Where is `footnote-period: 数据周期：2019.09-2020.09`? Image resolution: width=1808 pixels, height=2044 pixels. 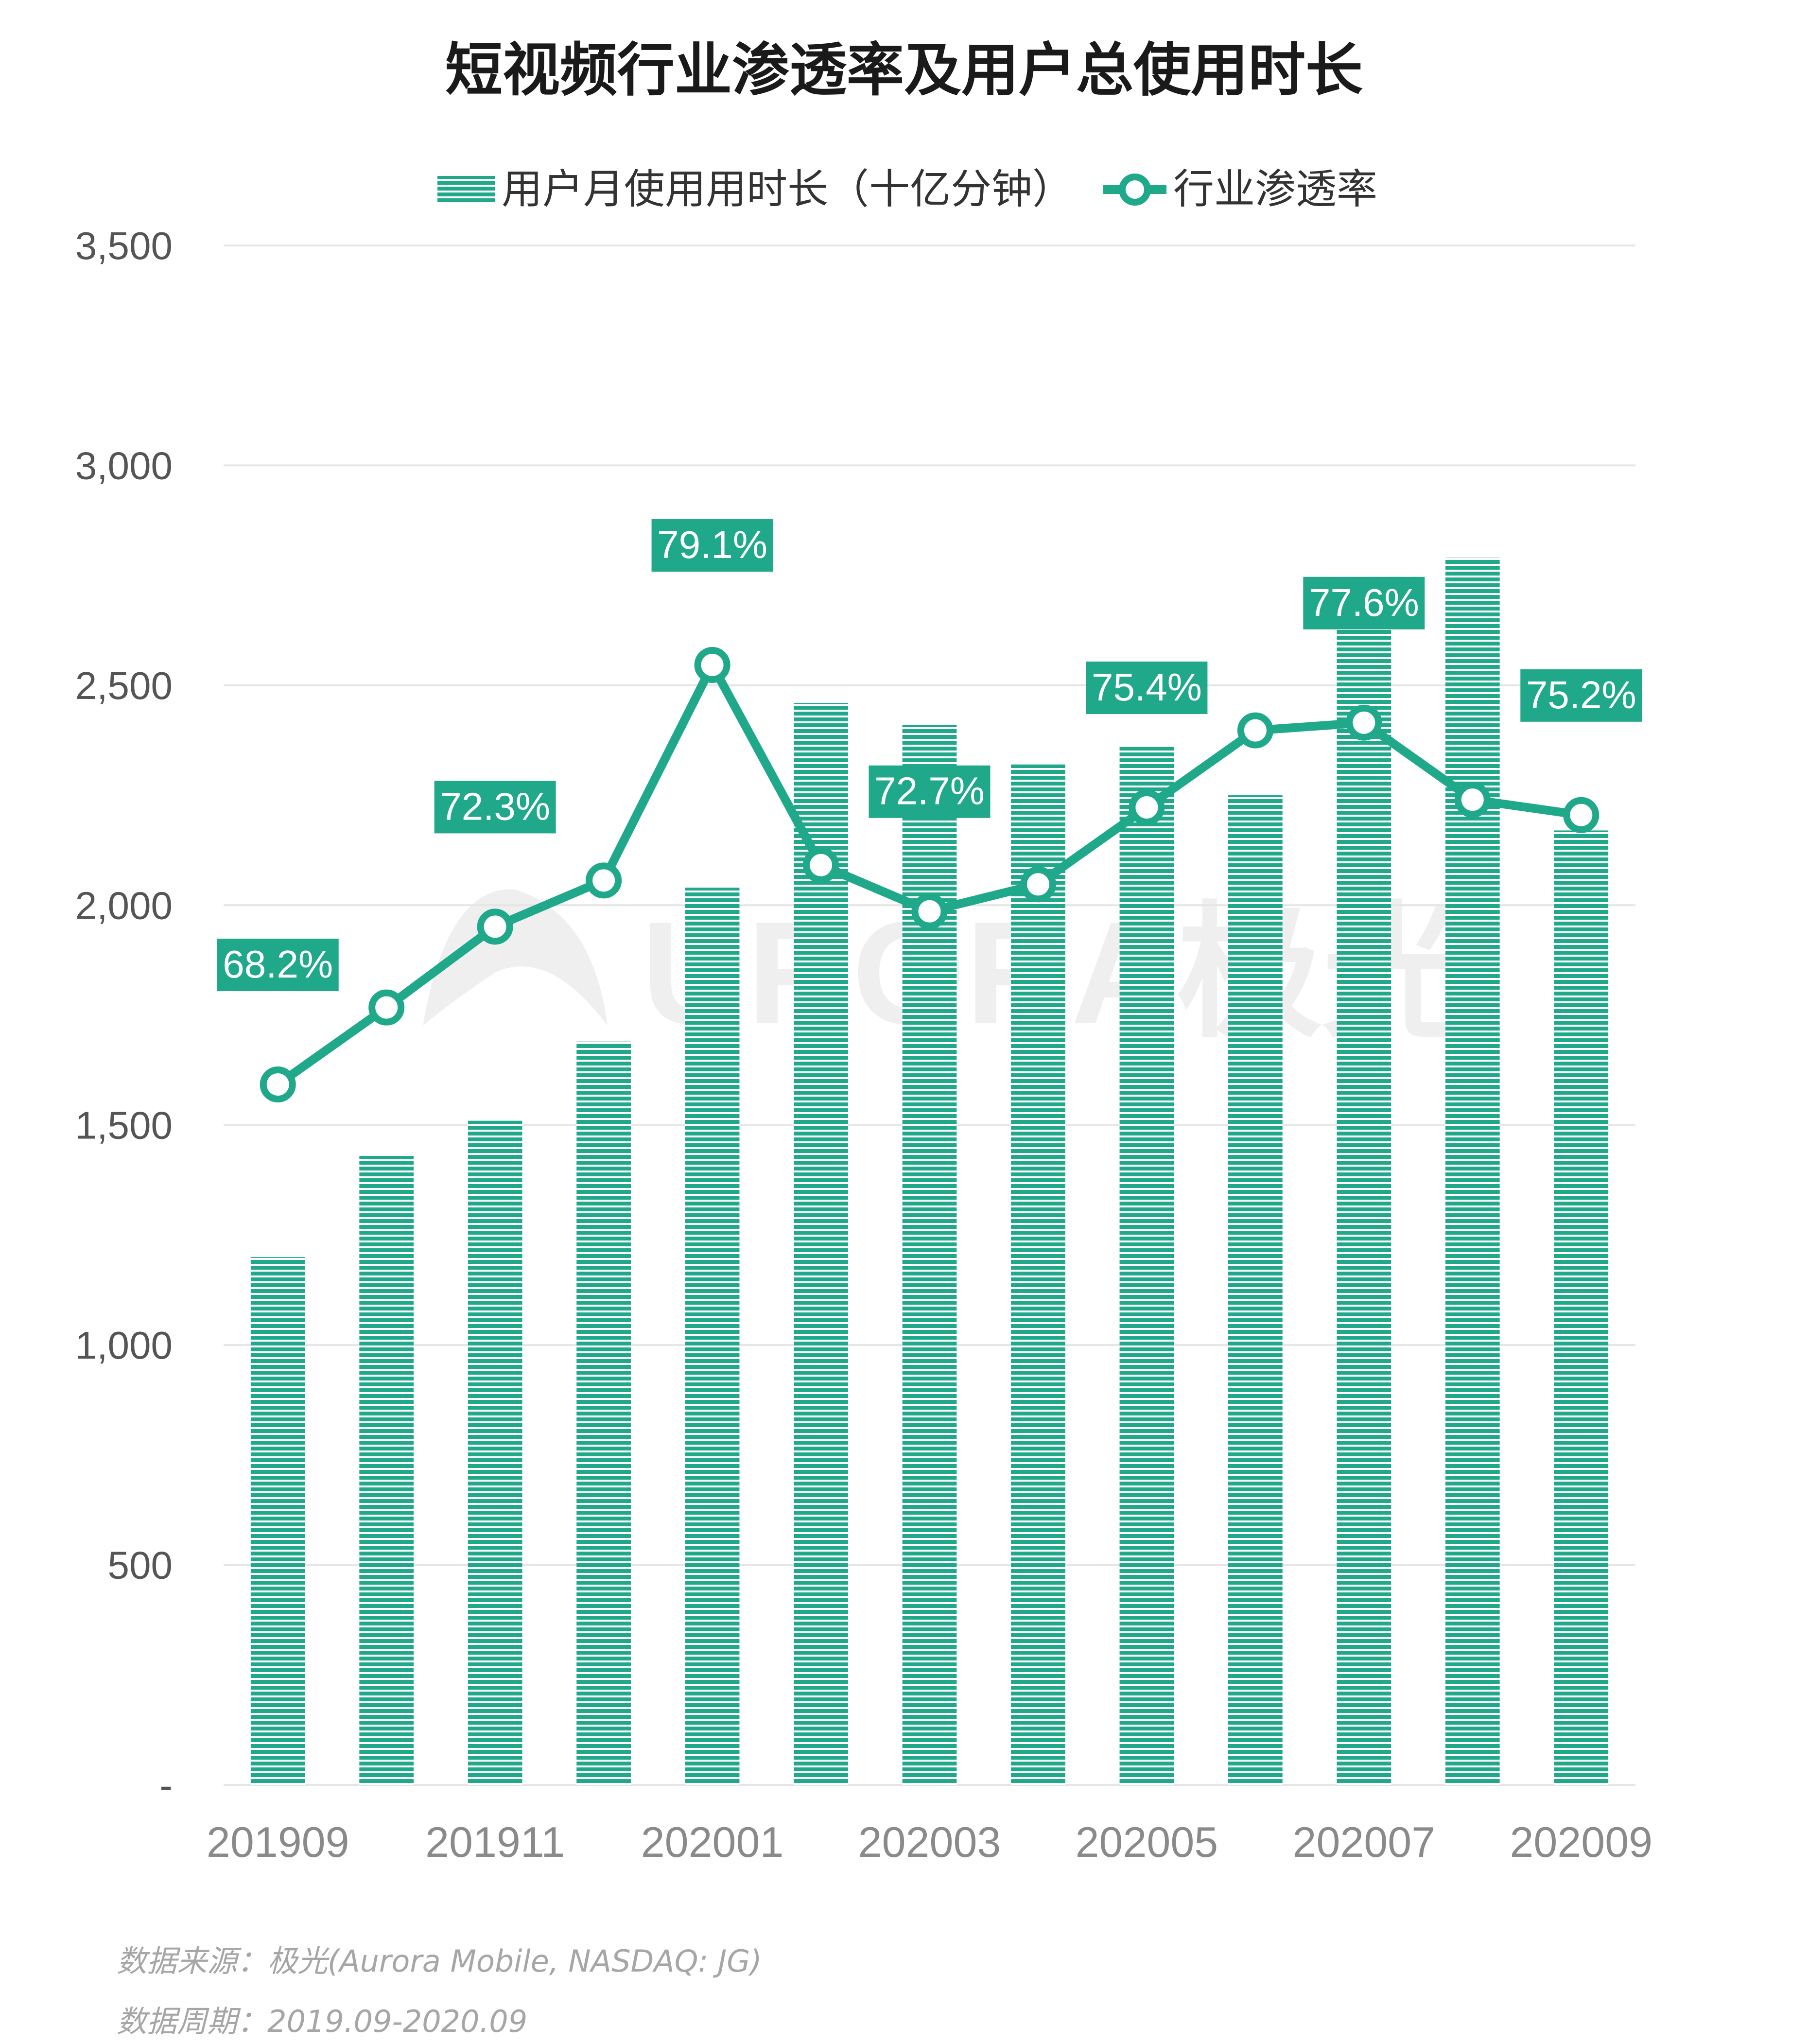
footnote-period: 数据周期：2019.09-2020.09 is located at coordinates (322, 2022).